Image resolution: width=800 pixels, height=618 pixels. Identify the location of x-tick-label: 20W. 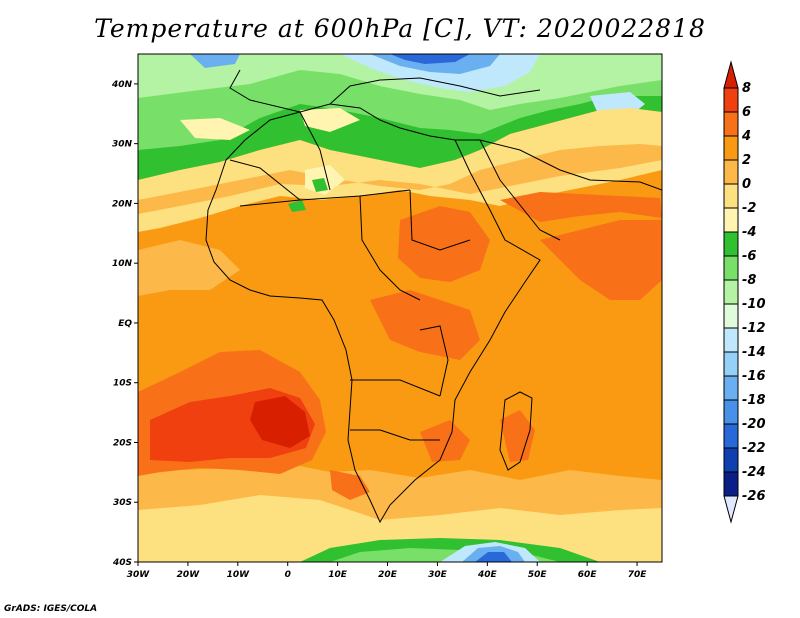
(189, 575).